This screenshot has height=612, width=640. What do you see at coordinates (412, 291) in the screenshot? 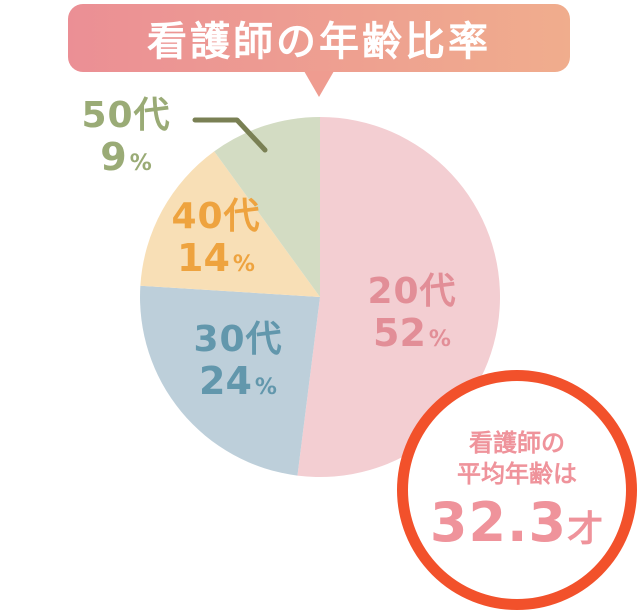
I see `slice-name: 20代` at bounding box center [412, 291].